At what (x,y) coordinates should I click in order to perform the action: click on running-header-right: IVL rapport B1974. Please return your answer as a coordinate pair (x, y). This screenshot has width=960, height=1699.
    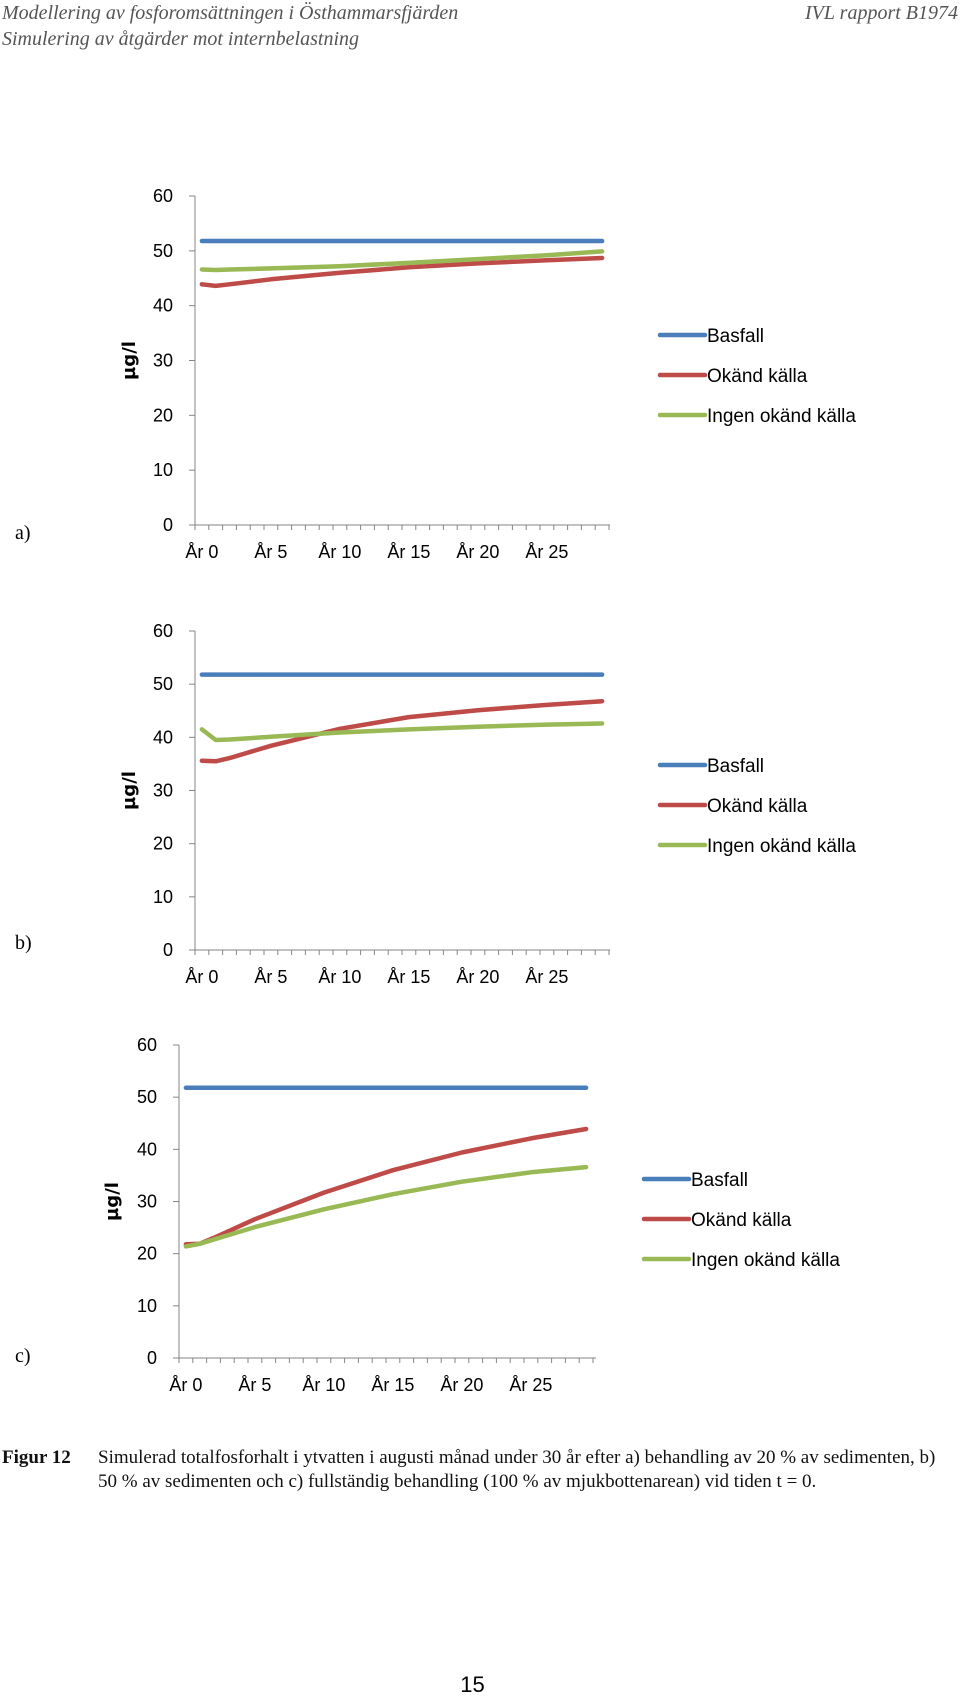
    Looking at the image, I should click on (881, 13).